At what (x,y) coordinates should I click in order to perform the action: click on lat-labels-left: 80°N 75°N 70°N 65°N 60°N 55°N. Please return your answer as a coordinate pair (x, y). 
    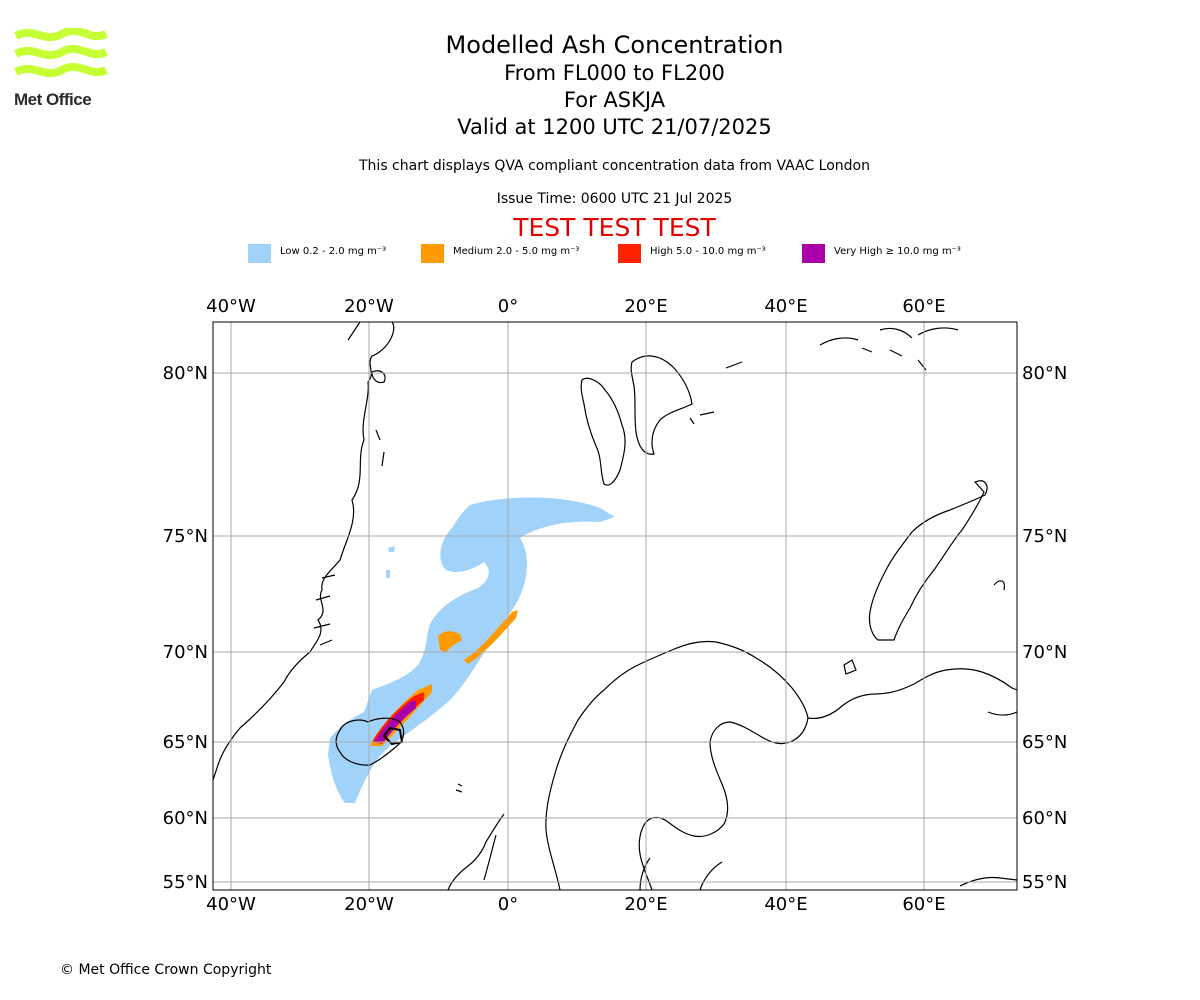
    Looking at the image, I should click on (185, 628).